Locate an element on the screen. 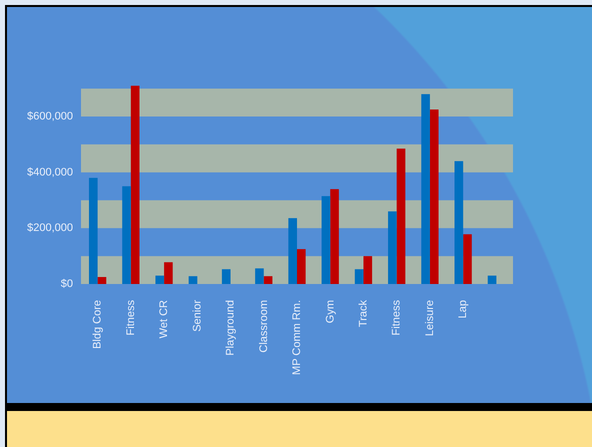  x-tick-label: Wet CR is located at coordinates (164, 319).